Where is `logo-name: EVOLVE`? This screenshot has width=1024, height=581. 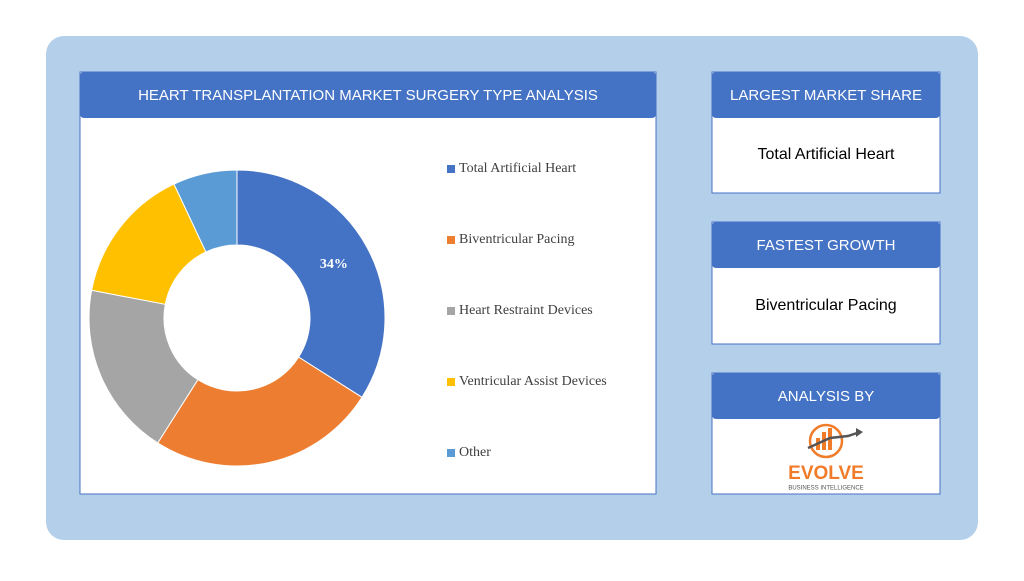 logo-name: EVOLVE is located at coordinates (826, 473).